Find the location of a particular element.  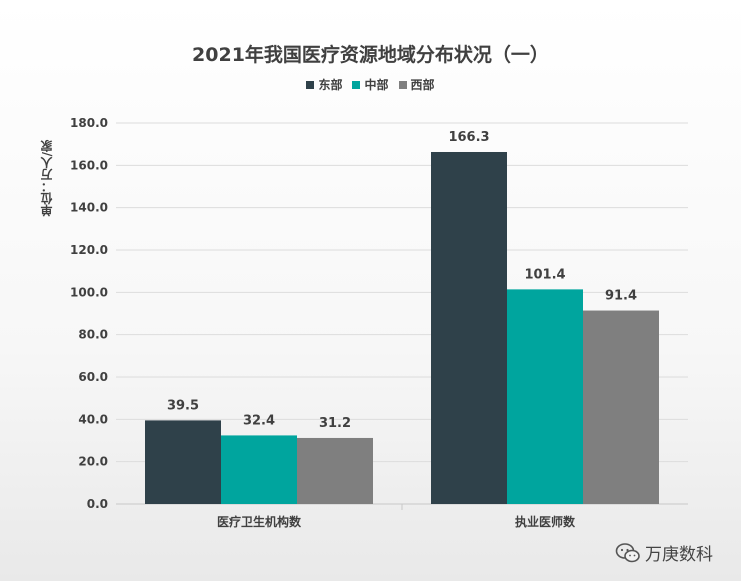

y-tick-label: 100.0 is located at coordinates (89, 292).